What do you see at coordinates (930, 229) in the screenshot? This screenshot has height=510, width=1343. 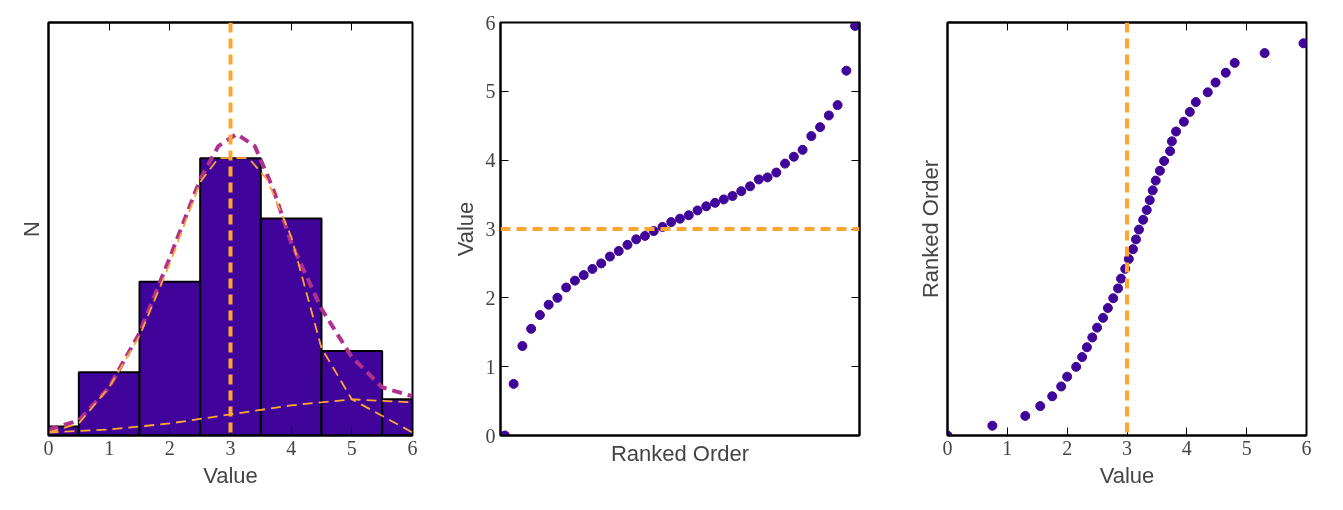 I see `y-axis-title: Ranked Order` at bounding box center [930, 229].